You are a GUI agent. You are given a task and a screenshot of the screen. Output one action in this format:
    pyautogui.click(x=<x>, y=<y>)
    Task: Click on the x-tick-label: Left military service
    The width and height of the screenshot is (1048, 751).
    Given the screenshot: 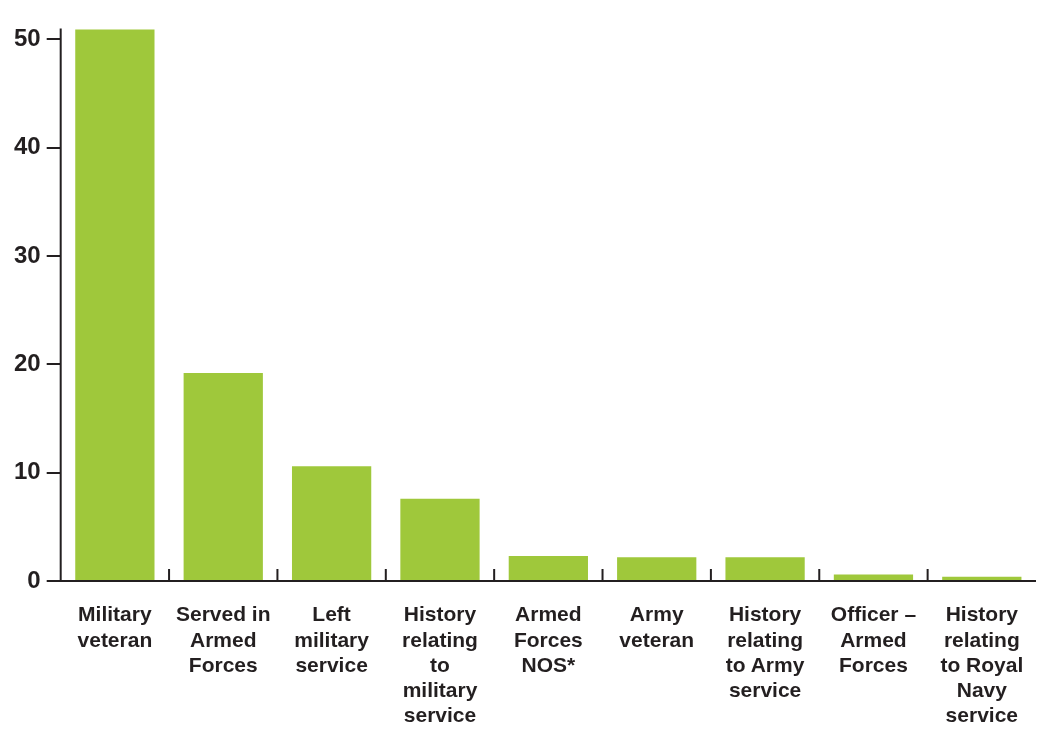 What is the action you would take?
    pyautogui.click(x=332, y=639)
    